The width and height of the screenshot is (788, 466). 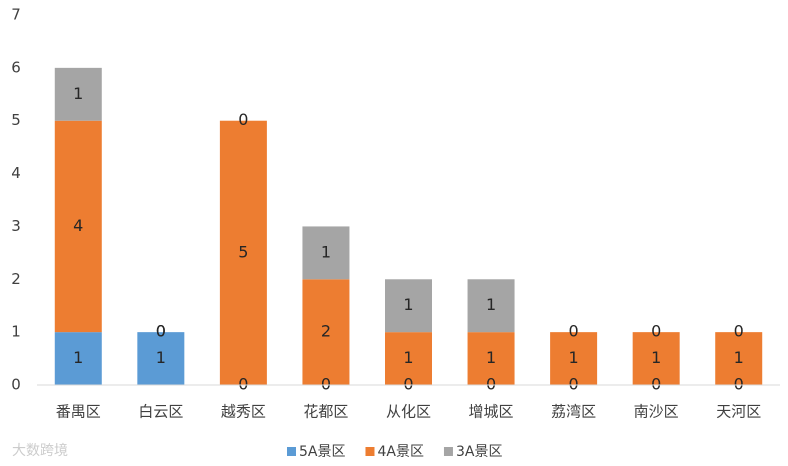 What do you see at coordinates (78, 412) in the screenshot?
I see `x-tick-label: 番禺区` at bounding box center [78, 412].